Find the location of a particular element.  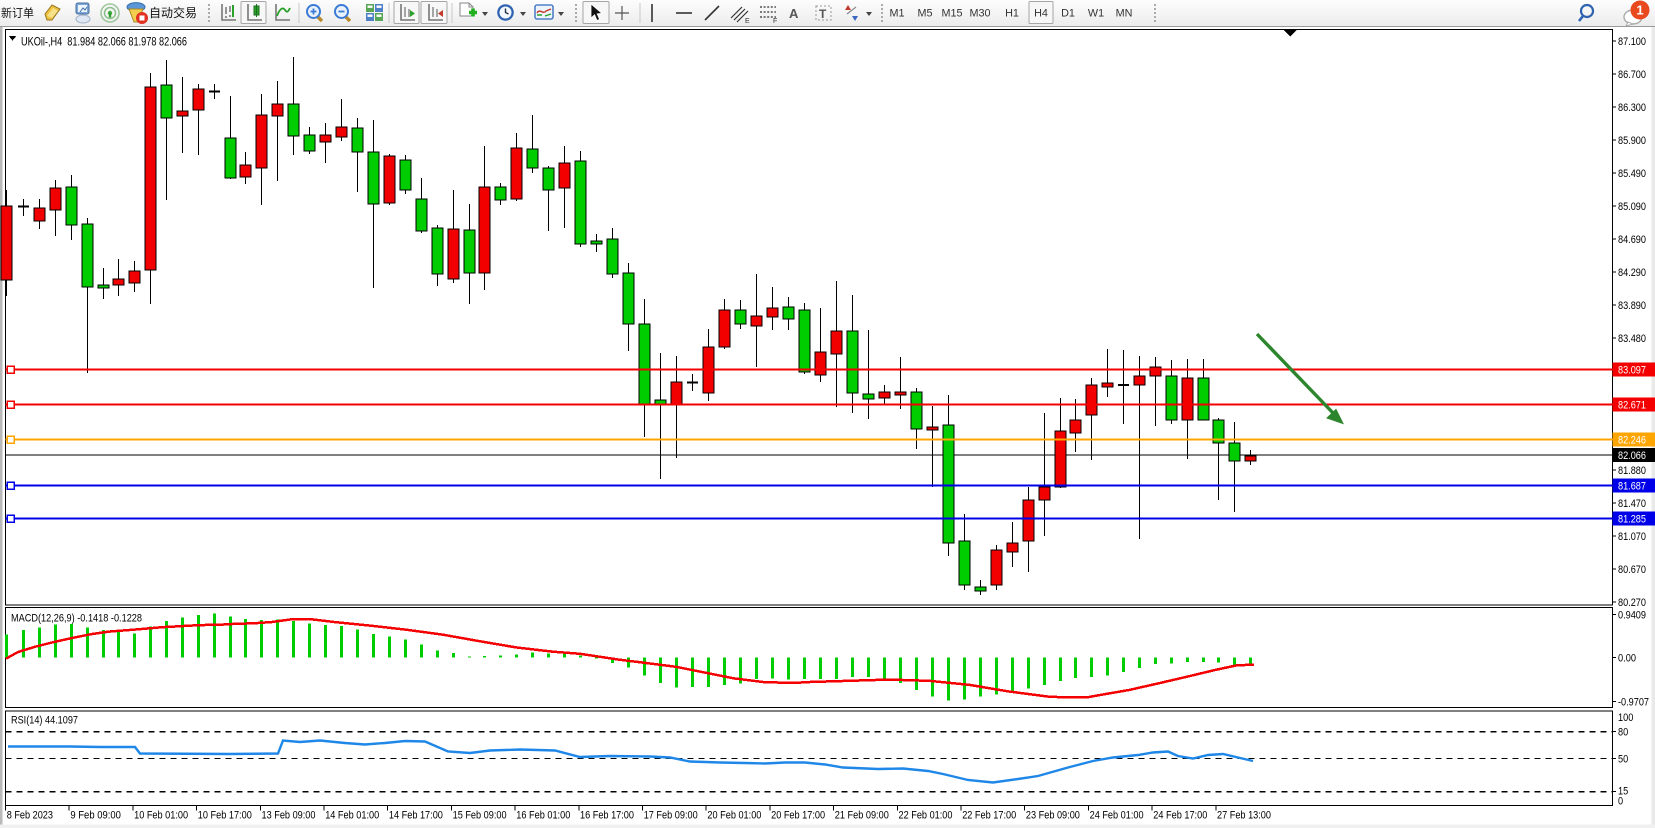

svg-text: 22 Feb 17:00 is located at coordinates (989, 816).